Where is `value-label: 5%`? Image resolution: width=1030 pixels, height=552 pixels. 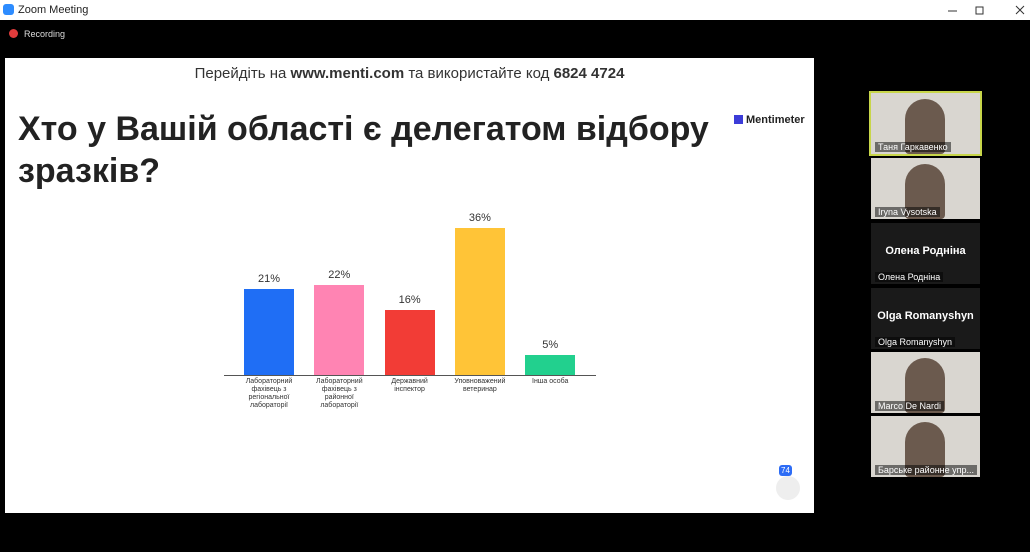 value-label: 5% is located at coordinates (550, 344).